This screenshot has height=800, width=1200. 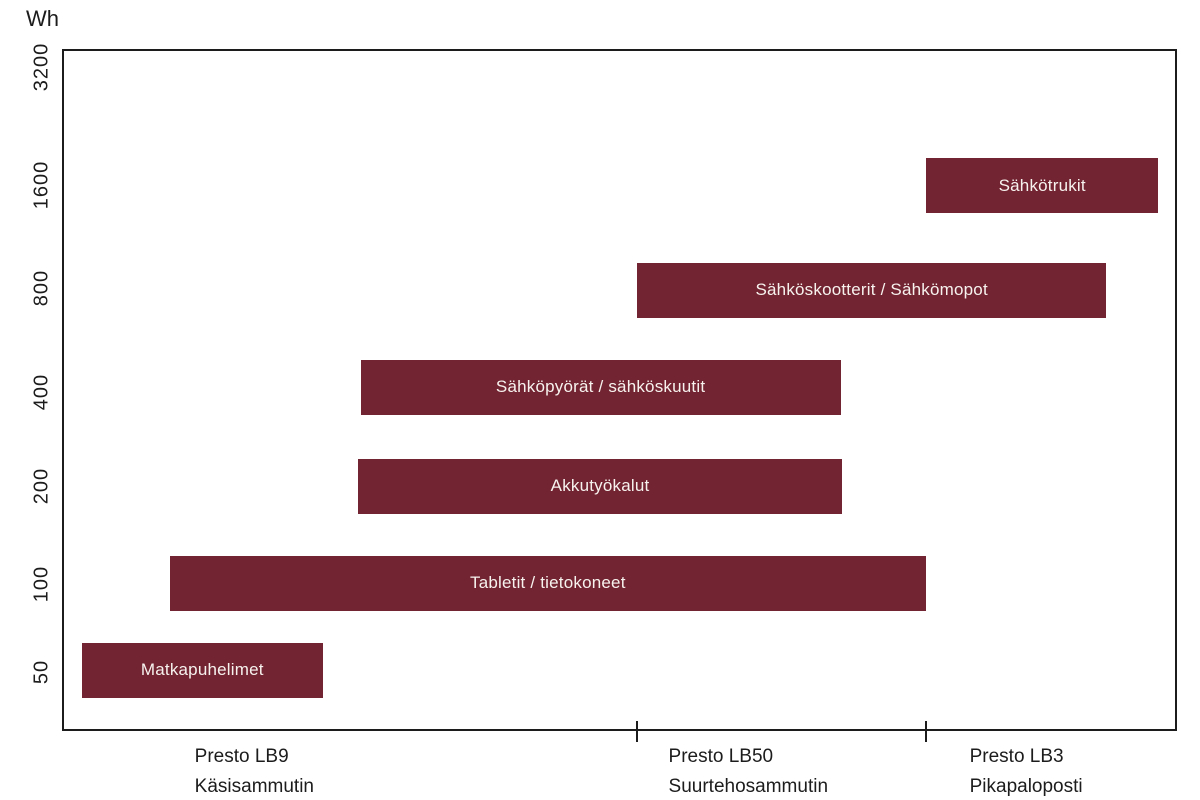 What do you see at coordinates (41, 392) in the screenshot?
I see `y-axis-tick-label: 400` at bounding box center [41, 392].